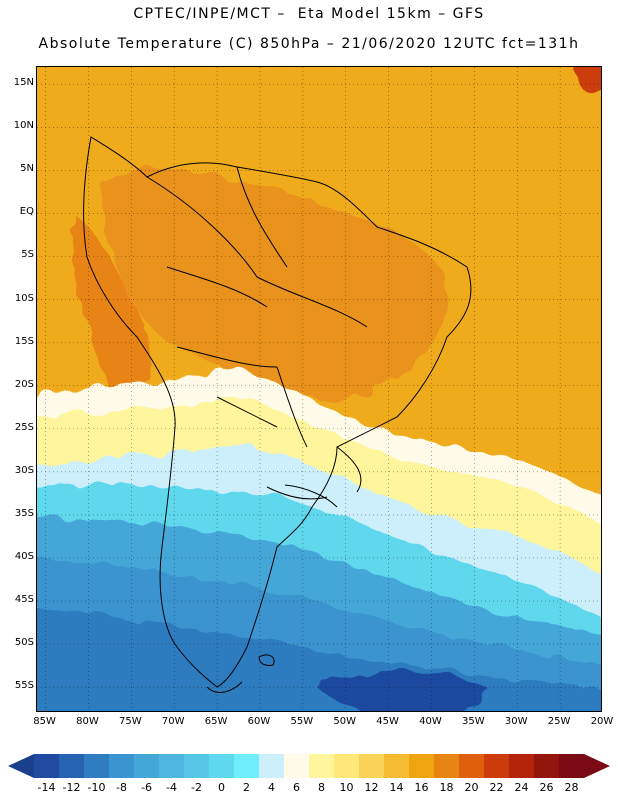  What do you see at coordinates (24, 341) in the screenshot?
I see `lat-label: 15S` at bounding box center [24, 341].